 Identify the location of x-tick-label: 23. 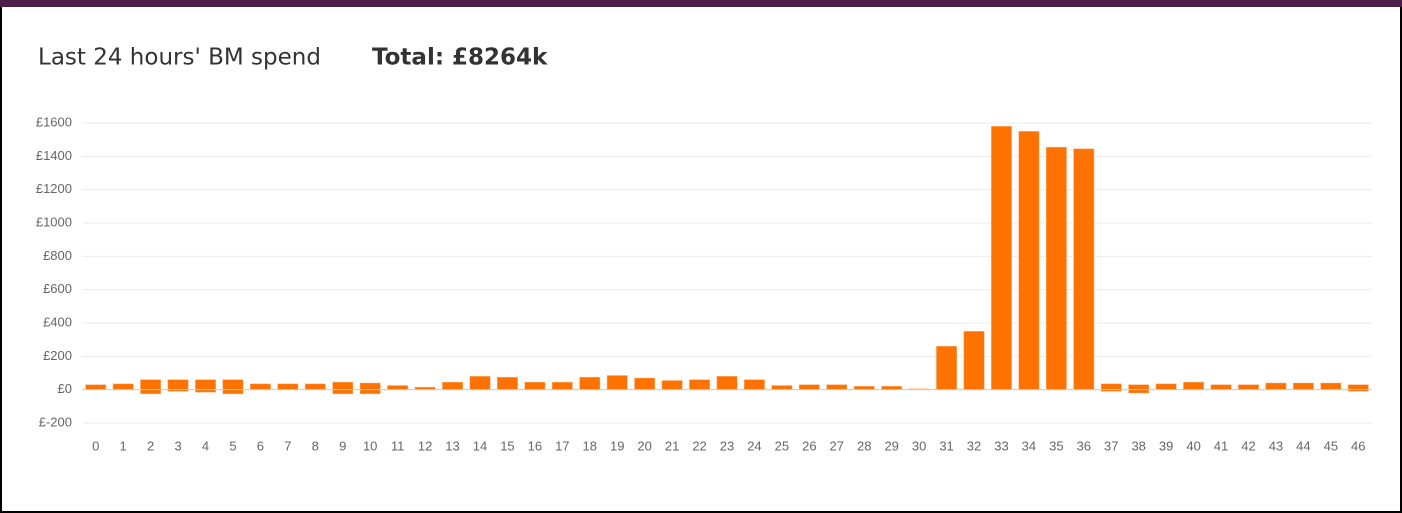
(727, 445).